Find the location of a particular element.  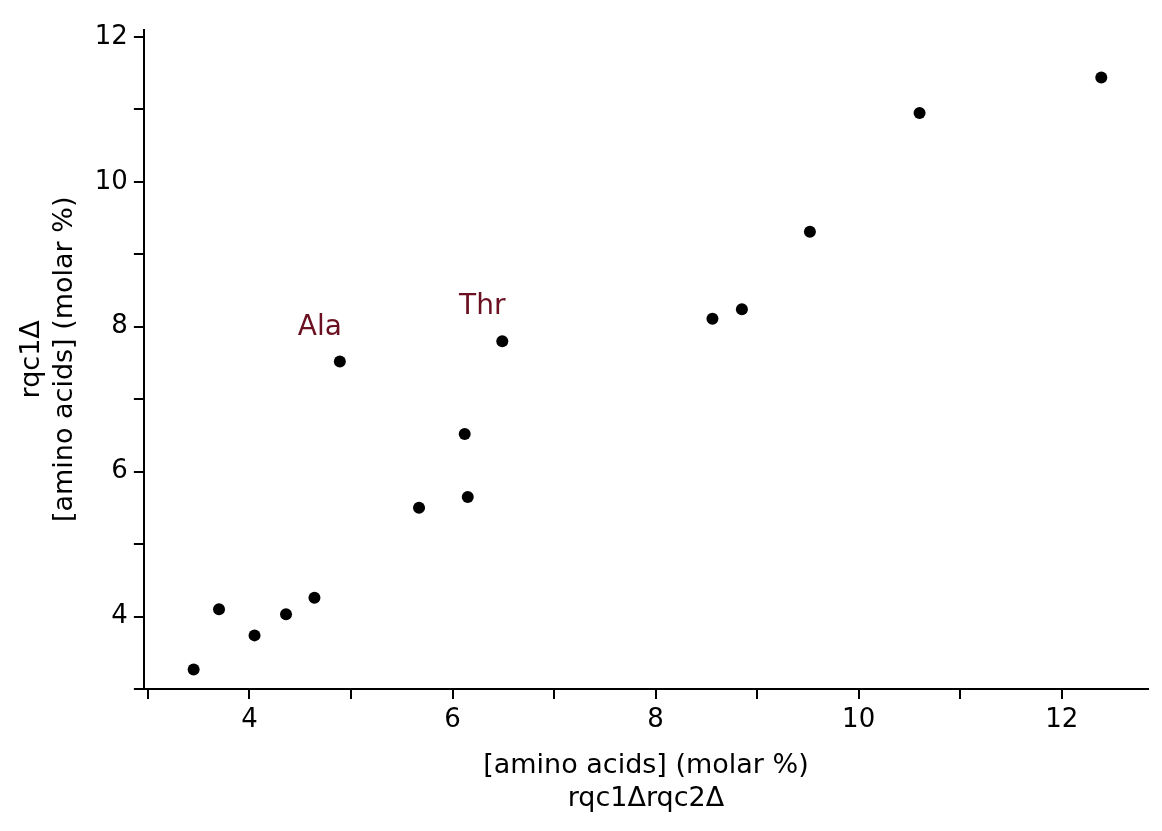

y-tick-label: 6 is located at coordinates (119, 469).